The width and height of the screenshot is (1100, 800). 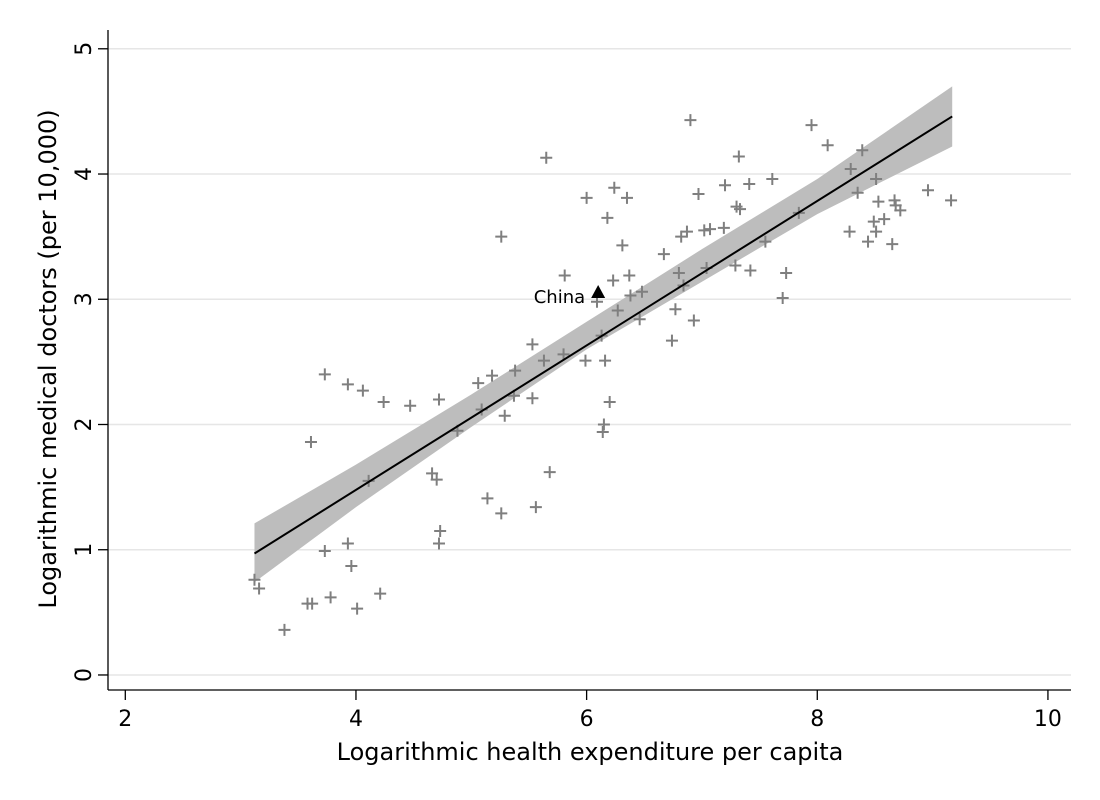 What do you see at coordinates (587, 719) in the screenshot?
I see `x-tick-label-6: 6` at bounding box center [587, 719].